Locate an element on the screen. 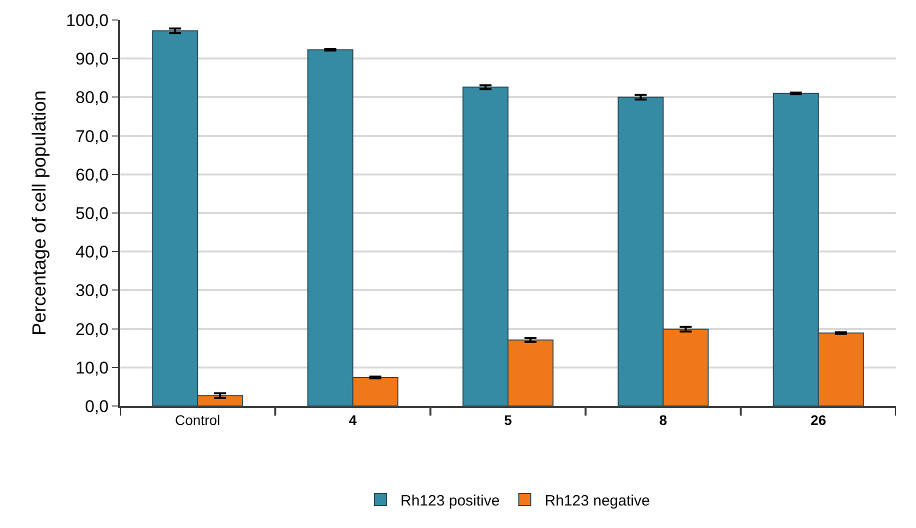 The height and width of the screenshot is (528, 916). y-tick-label: 0,0 is located at coordinates (96, 406).